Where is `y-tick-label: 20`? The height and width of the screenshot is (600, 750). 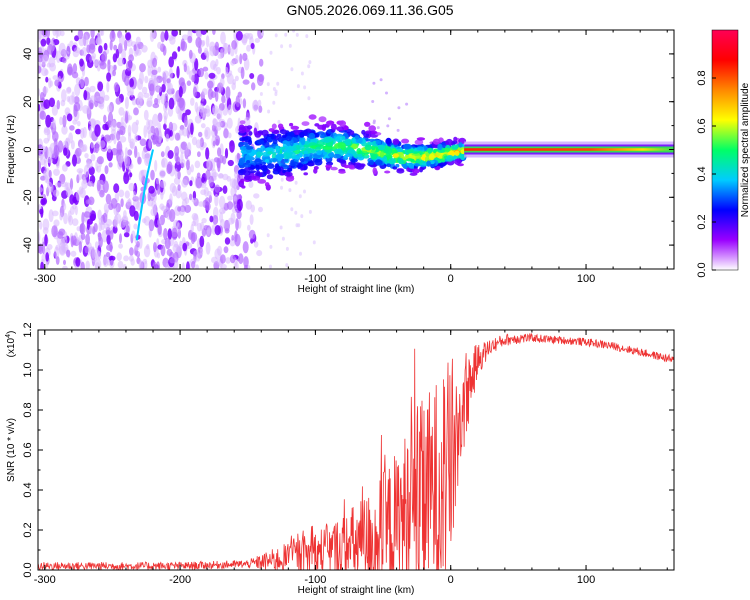
y-tick-label: 20 is located at coordinates (28, 102).